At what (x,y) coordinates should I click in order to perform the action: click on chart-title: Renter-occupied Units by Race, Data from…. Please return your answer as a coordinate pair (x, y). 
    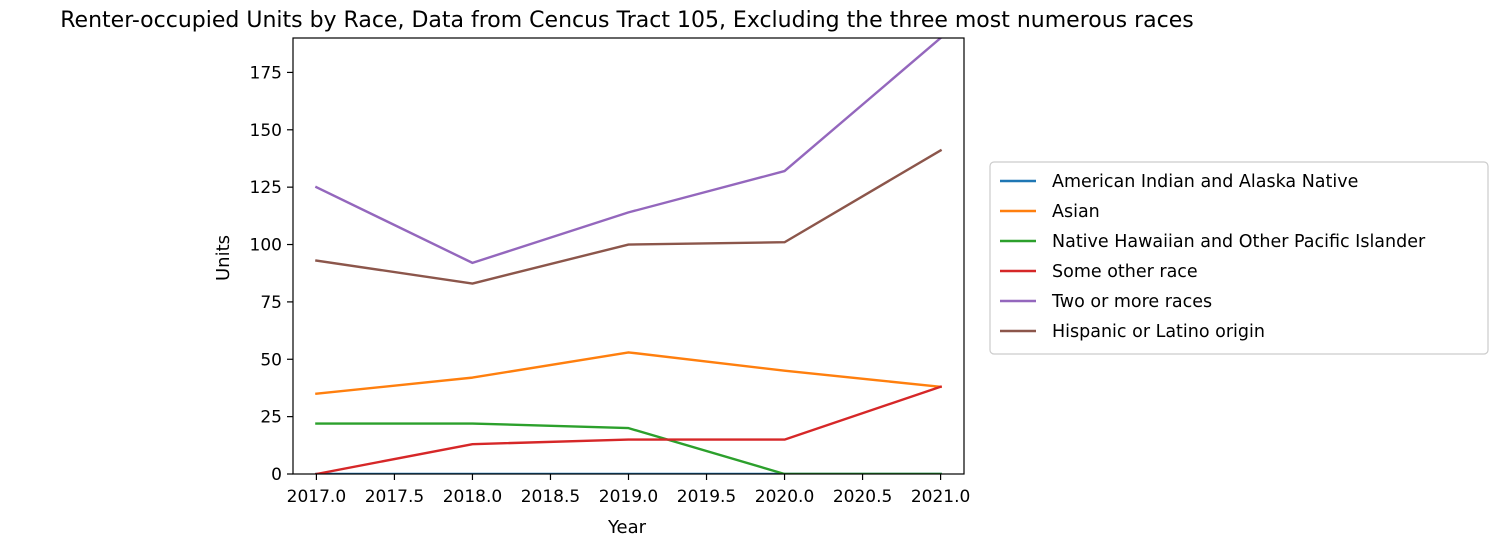
    Looking at the image, I should click on (627, 20).